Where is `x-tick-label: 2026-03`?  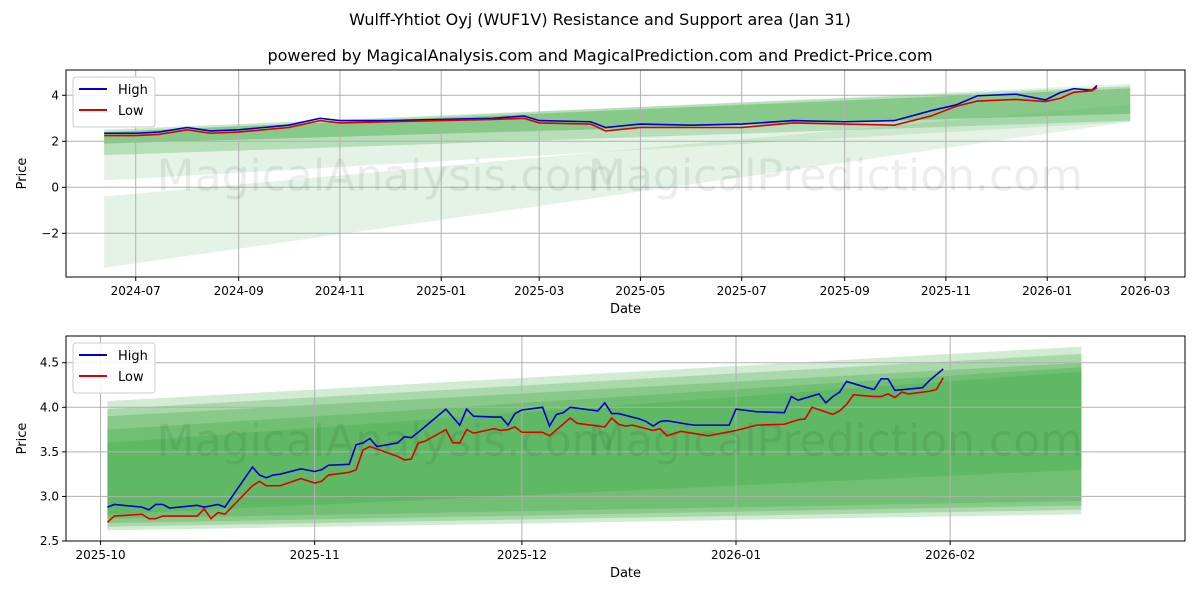
x-tick-label: 2026-03 is located at coordinates (1145, 291).